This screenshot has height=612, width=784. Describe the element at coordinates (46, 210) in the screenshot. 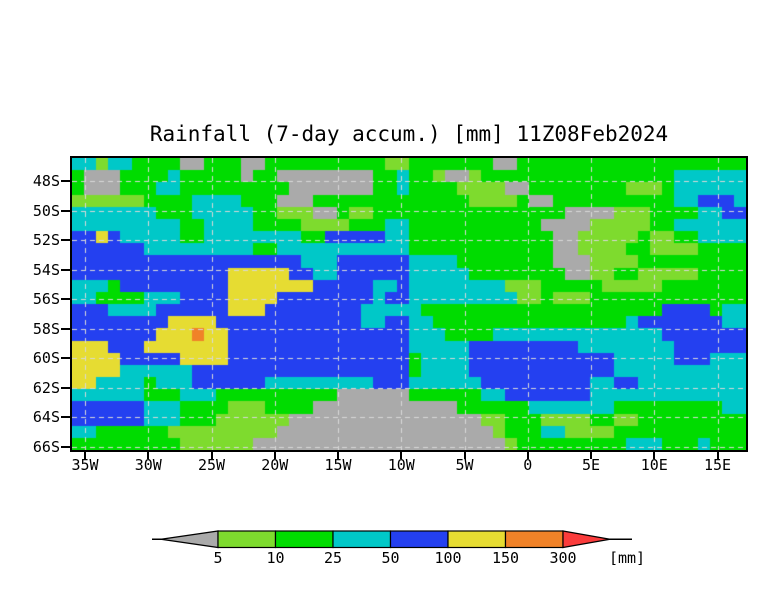

I see `lat-tick-label: 50S` at that location.